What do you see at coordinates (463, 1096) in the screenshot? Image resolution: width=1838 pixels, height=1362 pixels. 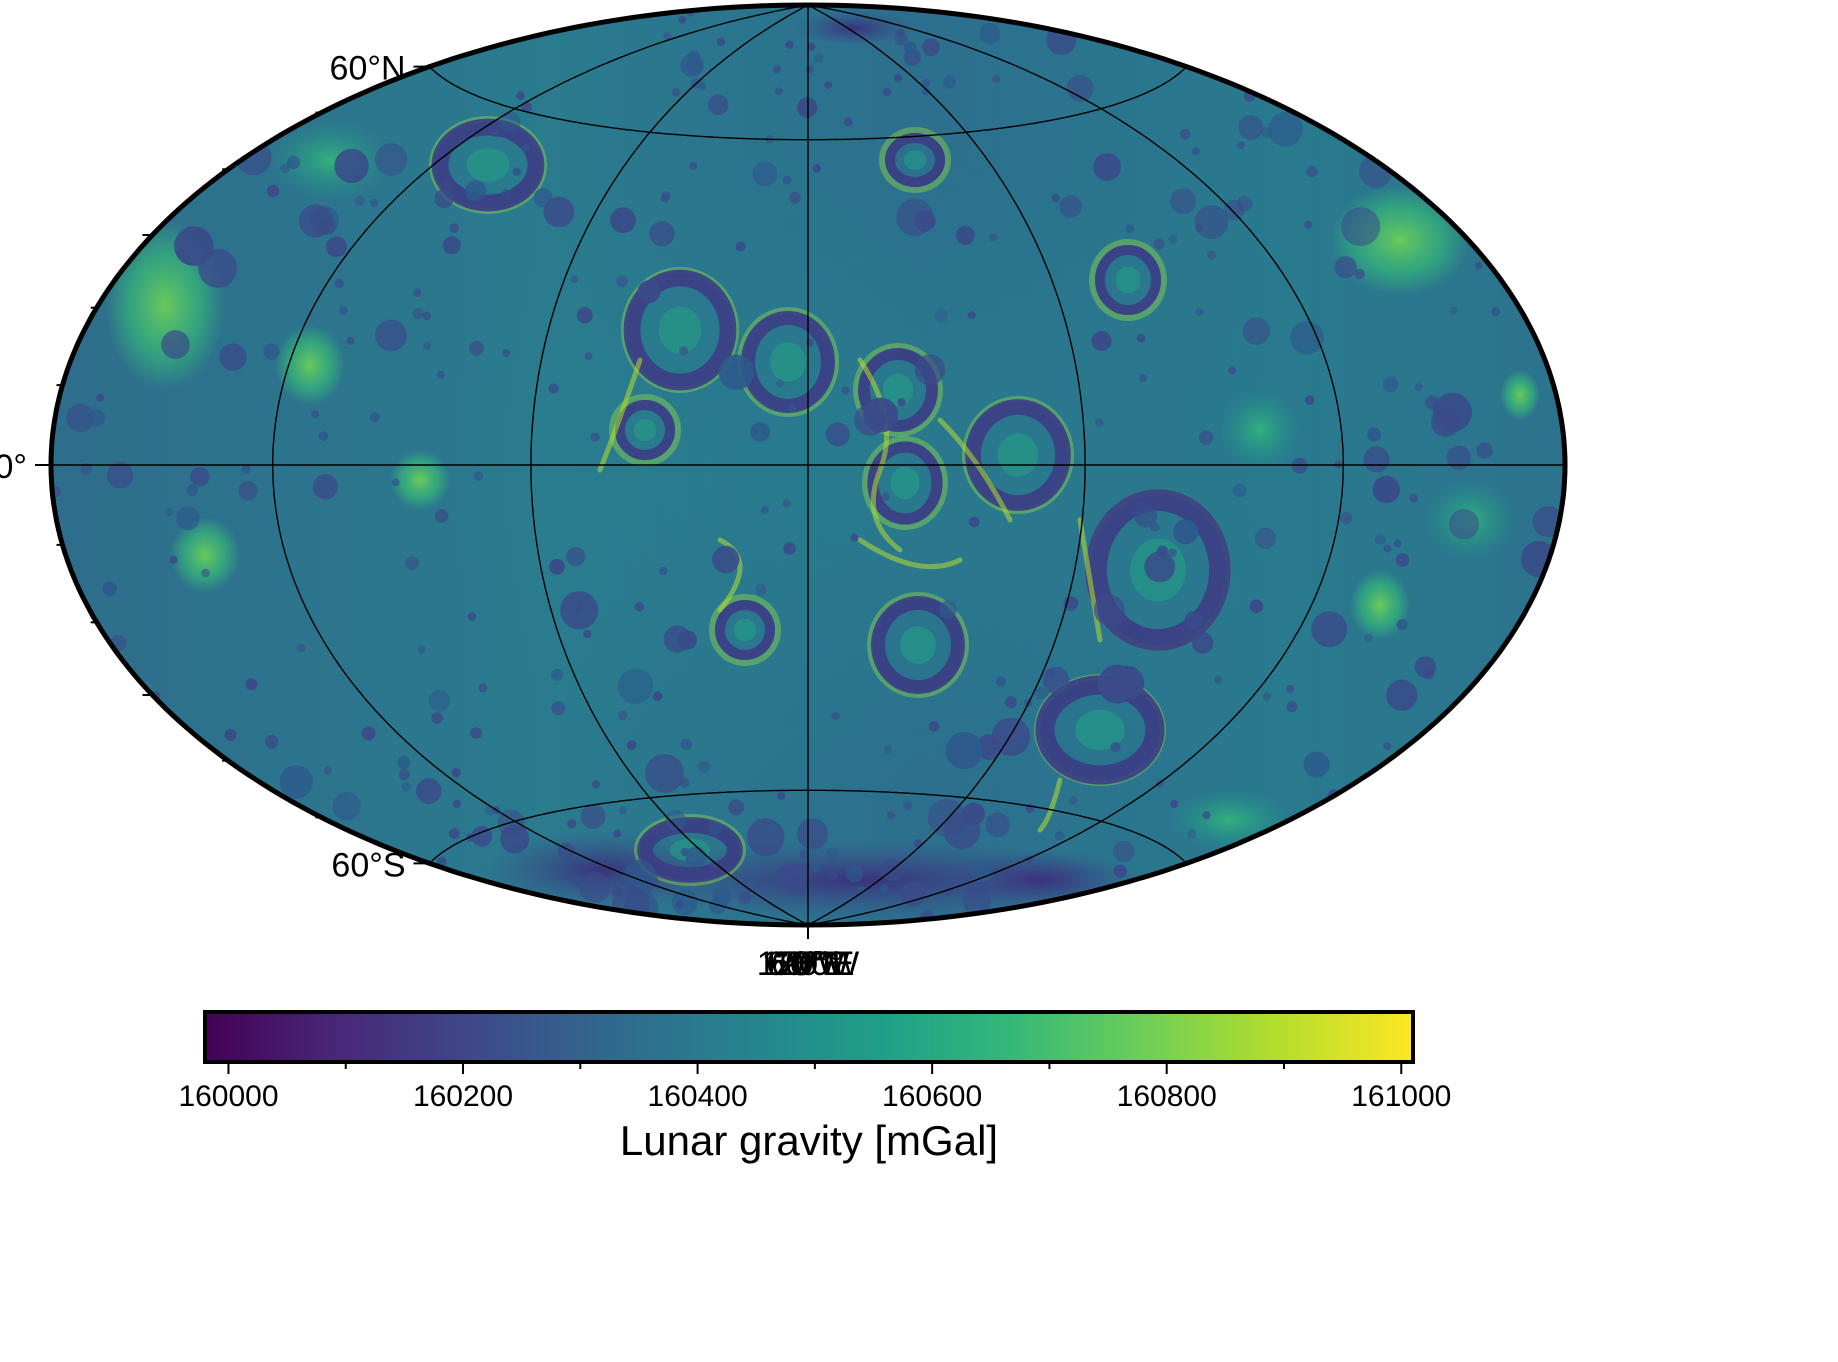 I see `colorbar-tick-label: 160200` at bounding box center [463, 1096].